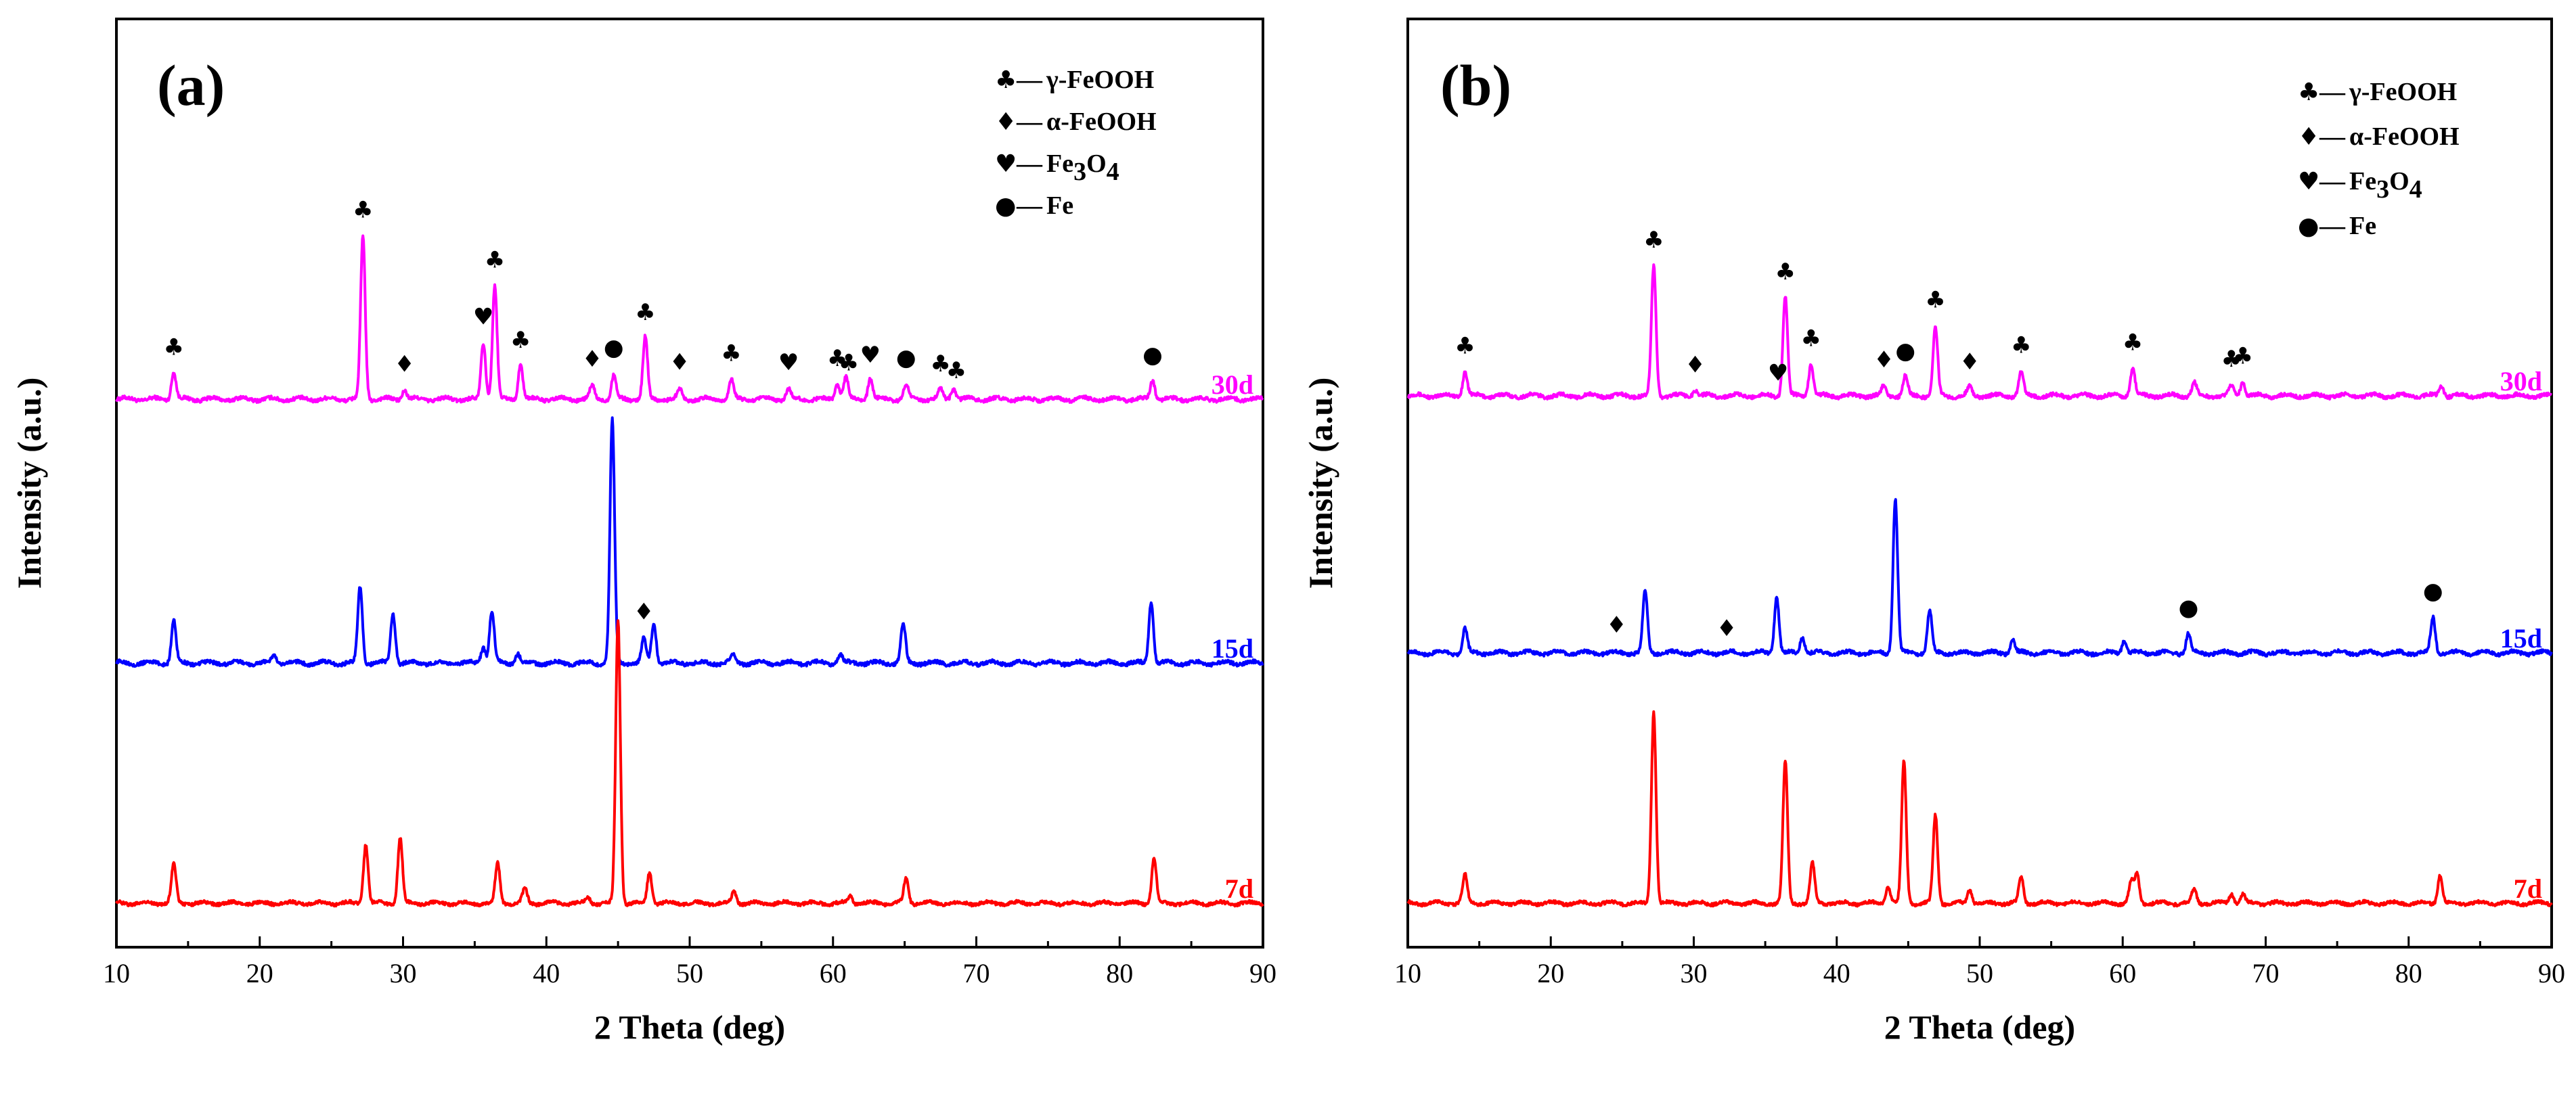  I want to click on x-tick-label: 70, so click(2266, 973).